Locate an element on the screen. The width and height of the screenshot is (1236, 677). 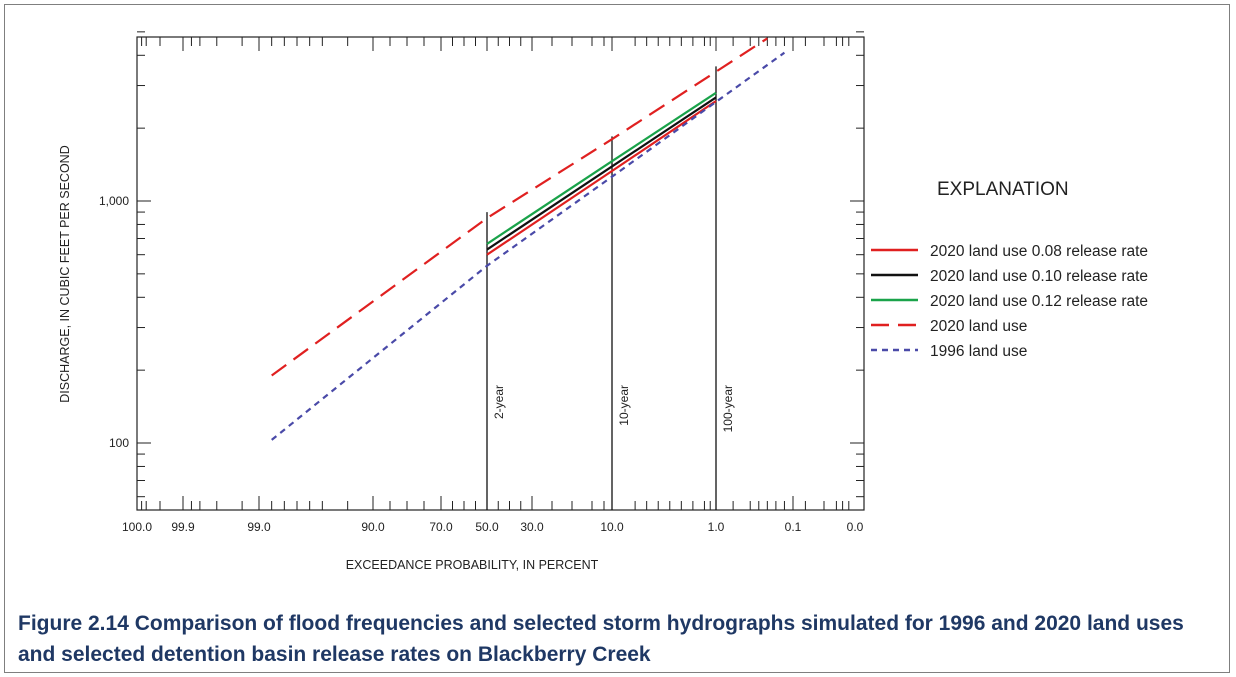
x-tick-label: 90.0 is located at coordinates (373, 527).